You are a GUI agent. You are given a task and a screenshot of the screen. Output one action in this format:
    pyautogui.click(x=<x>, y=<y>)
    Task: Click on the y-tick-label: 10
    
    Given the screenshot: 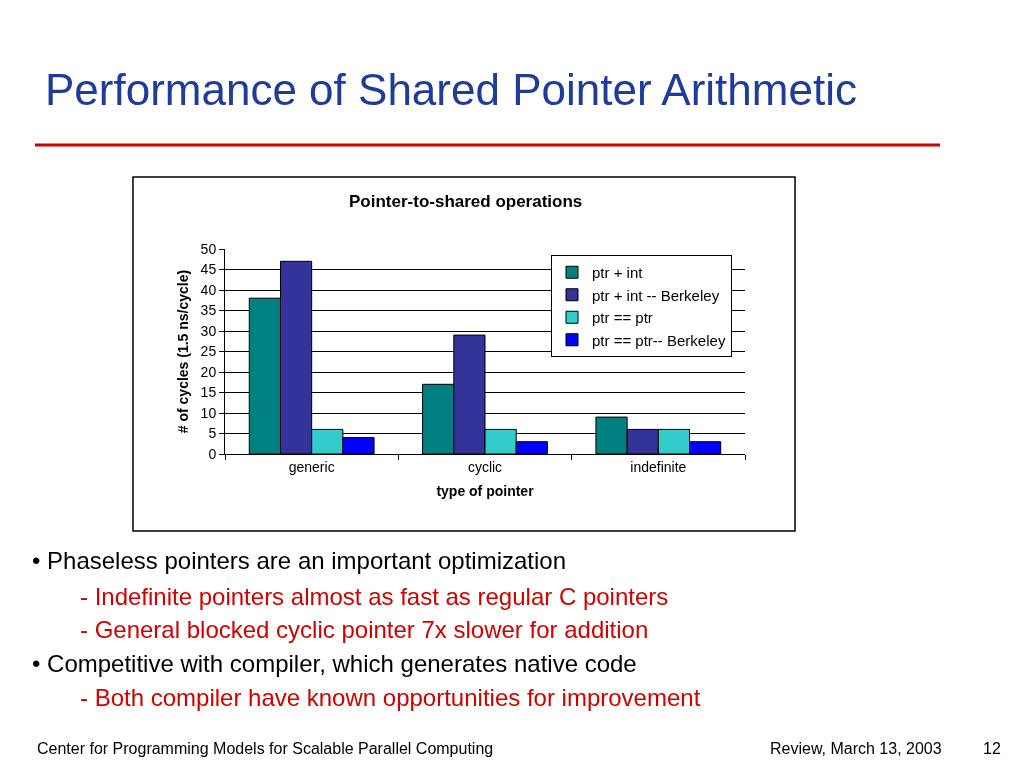 What is the action you would take?
    pyautogui.click(x=208, y=412)
    